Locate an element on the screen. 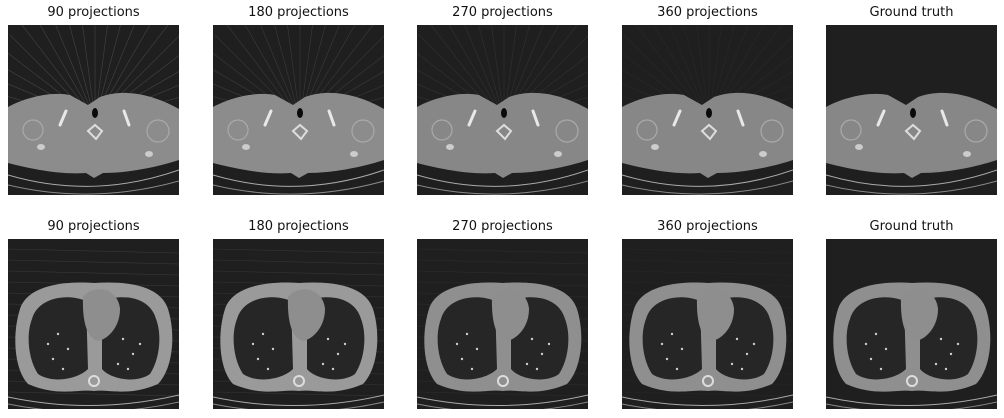 The image size is (1004, 418). panel-title: Ground truth is located at coordinates (911, 226).